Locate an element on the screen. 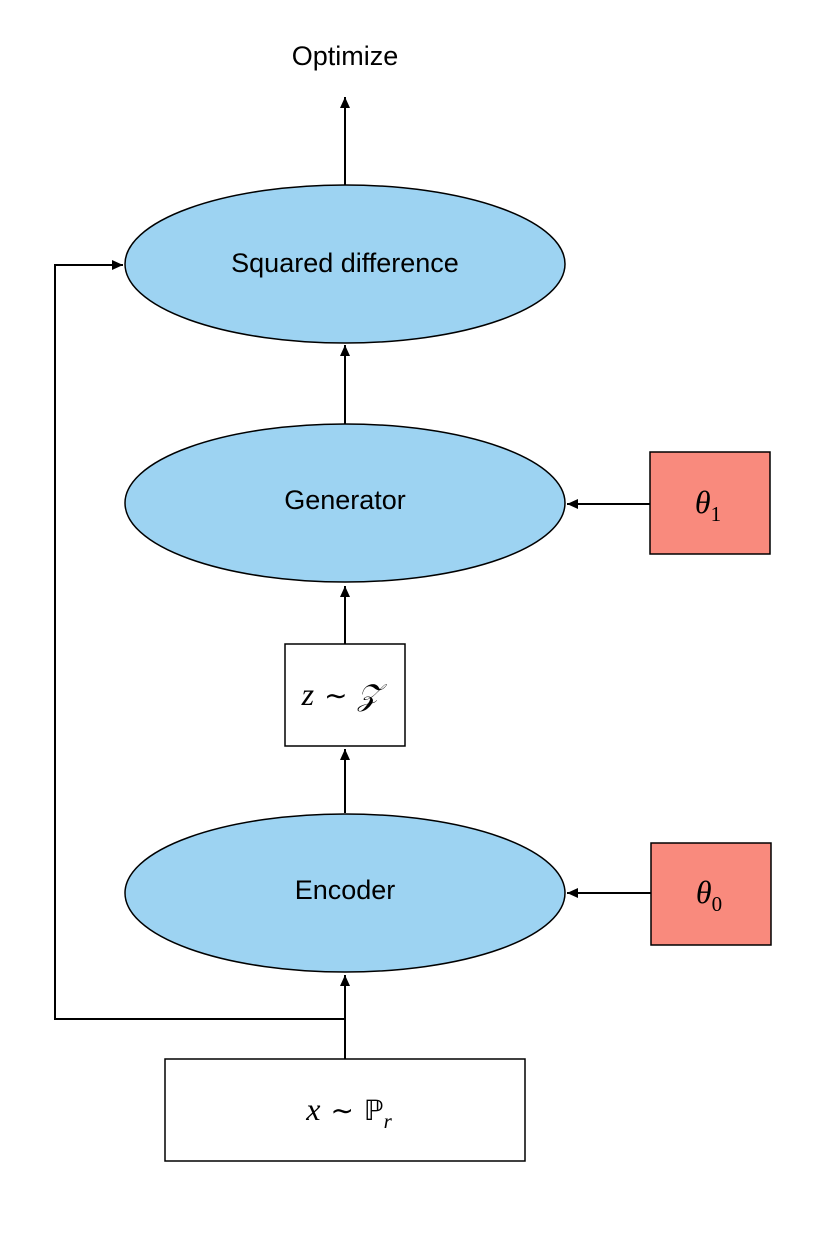  squared-difference-node: Squared difference is located at coordinates (345, 264).